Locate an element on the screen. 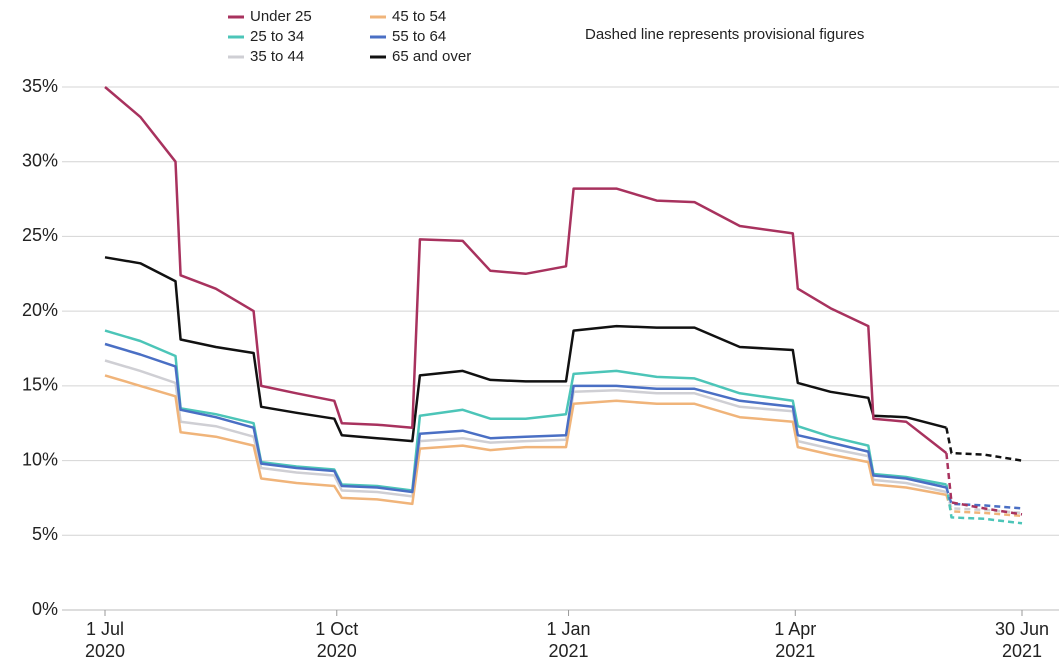  legend-label: Under 25 is located at coordinates (281, 16).